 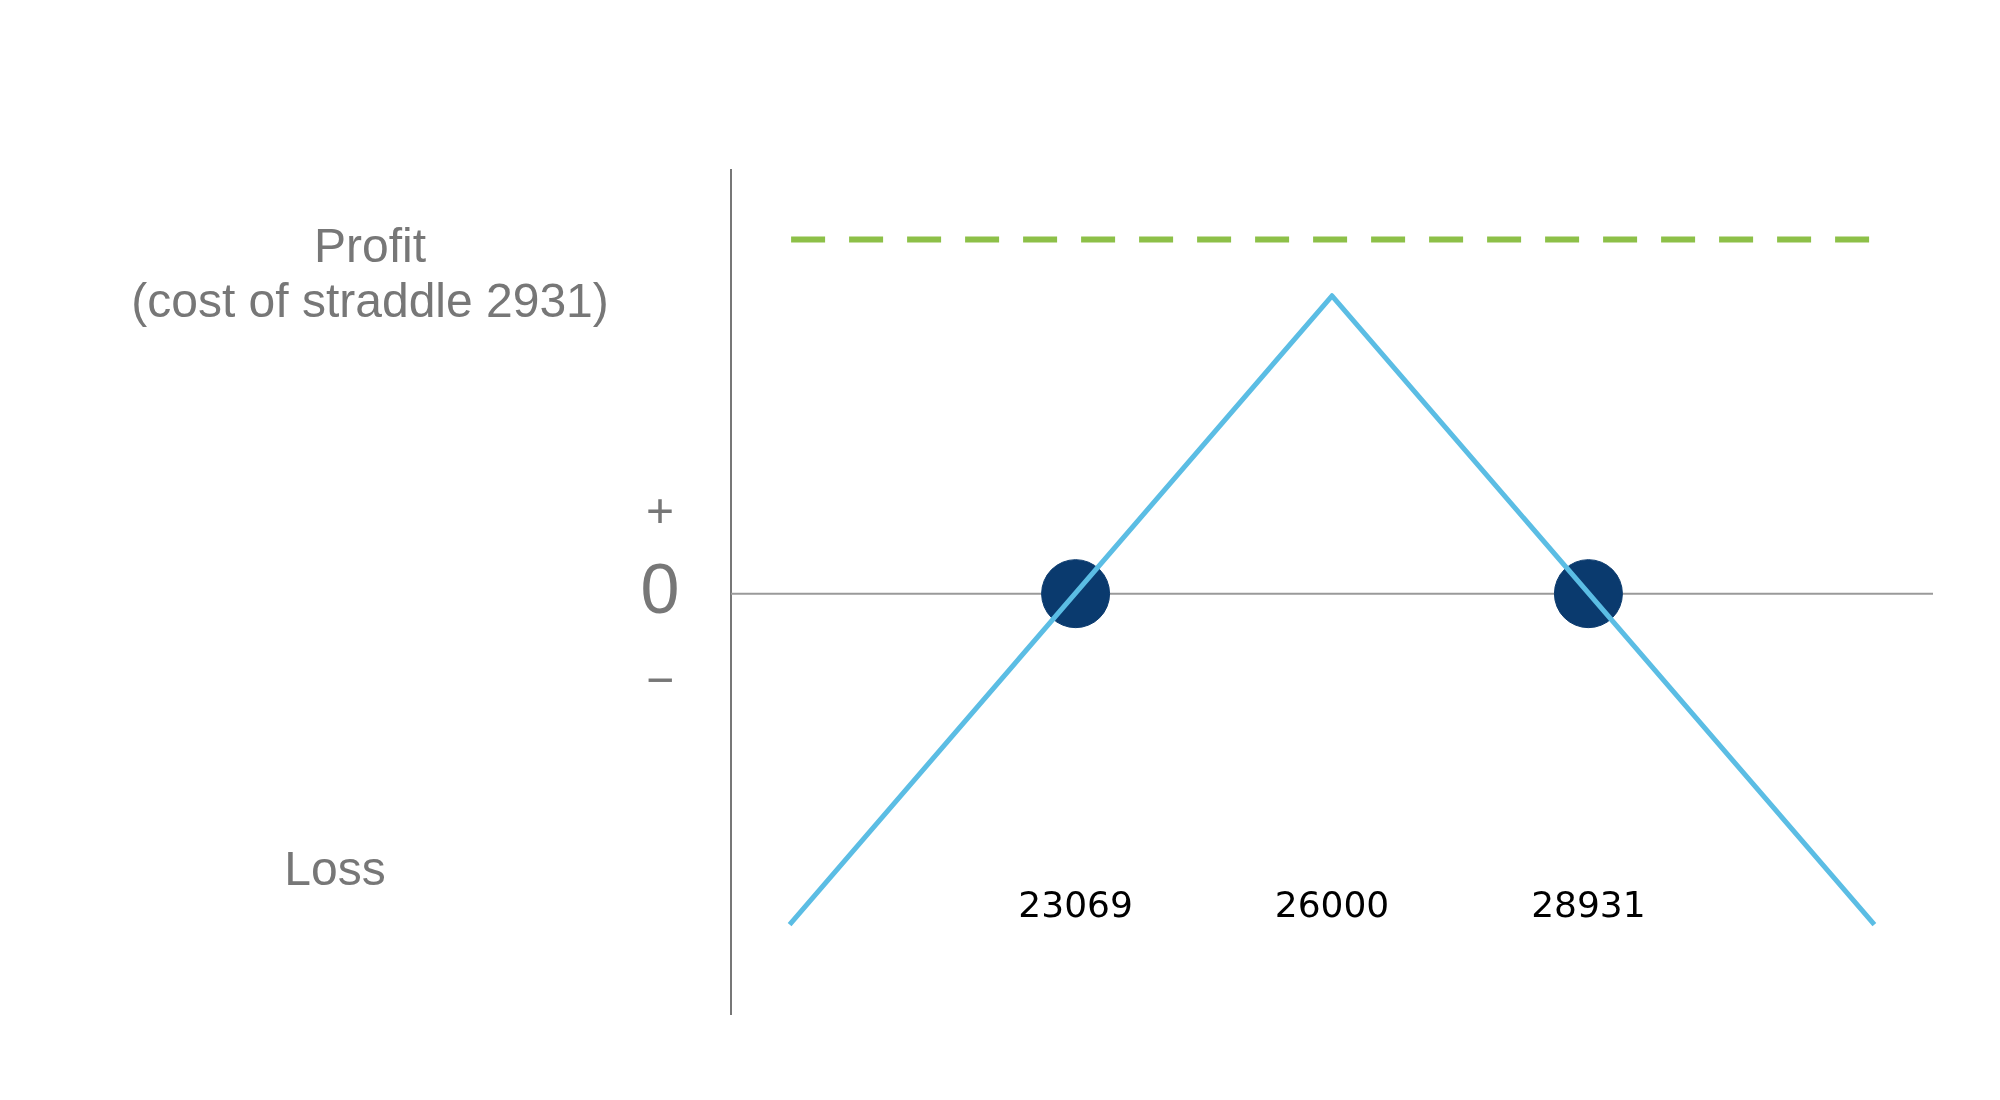 I want to click on text: 0, so click(x=660, y=588).